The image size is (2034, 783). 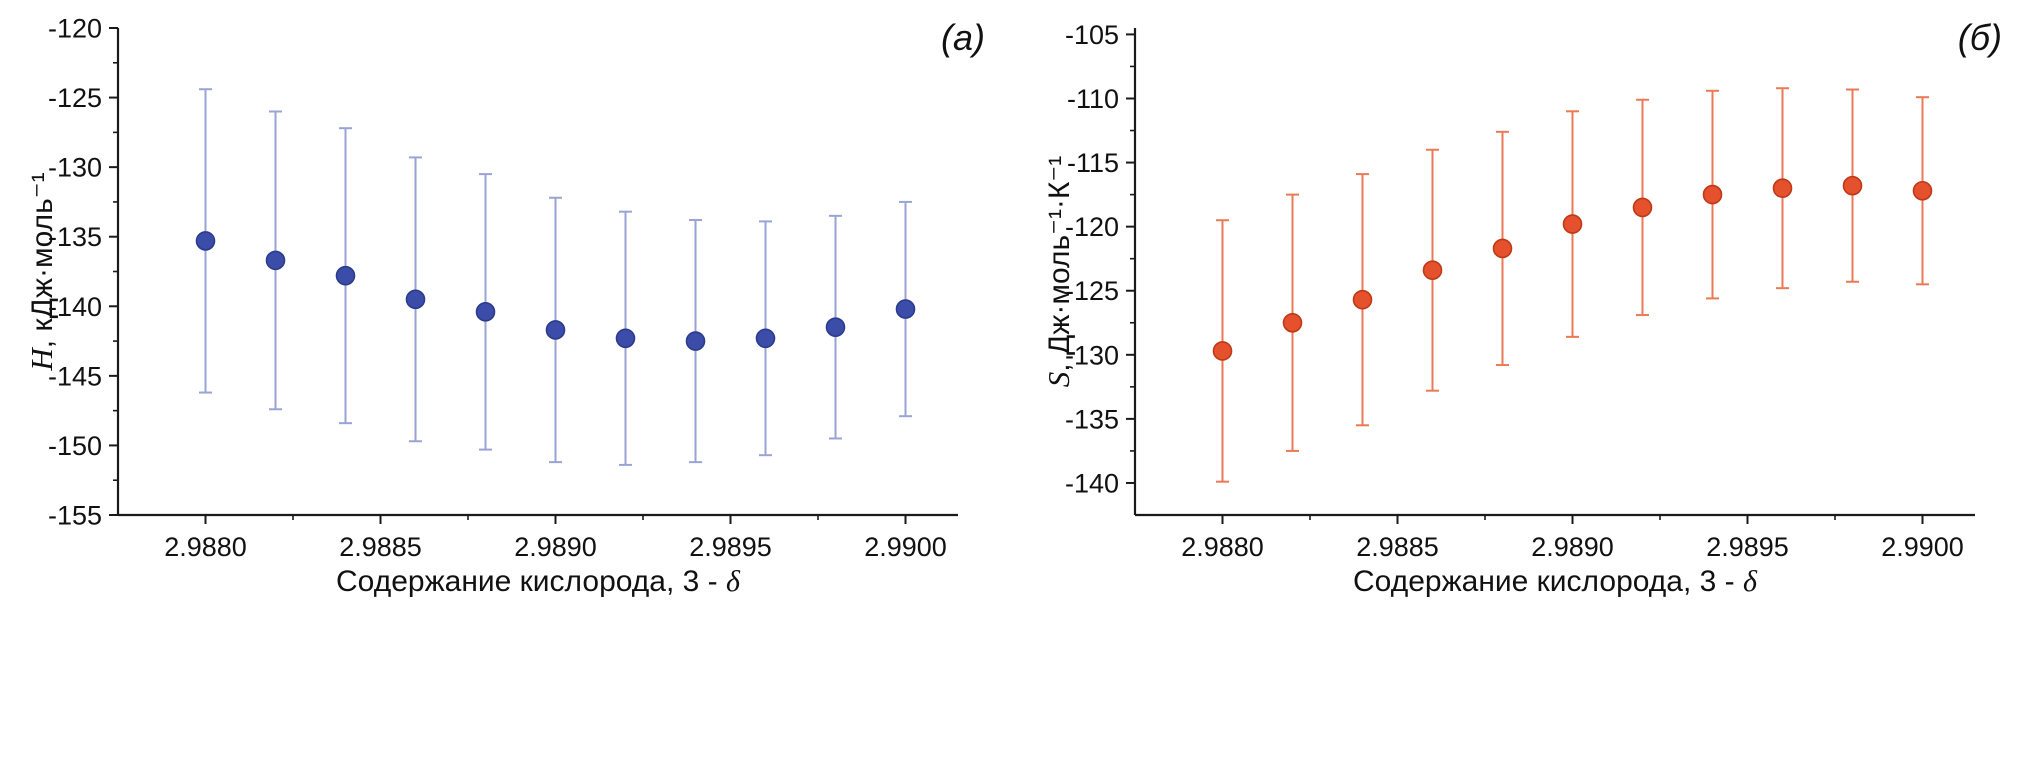 What do you see at coordinates (75, 446) in the screenshot?
I see `y-tick-label: -150` at bounding box center [75, 446].